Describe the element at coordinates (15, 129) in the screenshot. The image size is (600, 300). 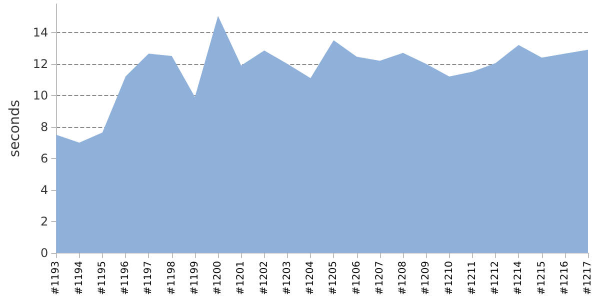
I see `y-axis-title: seconds` at that location.